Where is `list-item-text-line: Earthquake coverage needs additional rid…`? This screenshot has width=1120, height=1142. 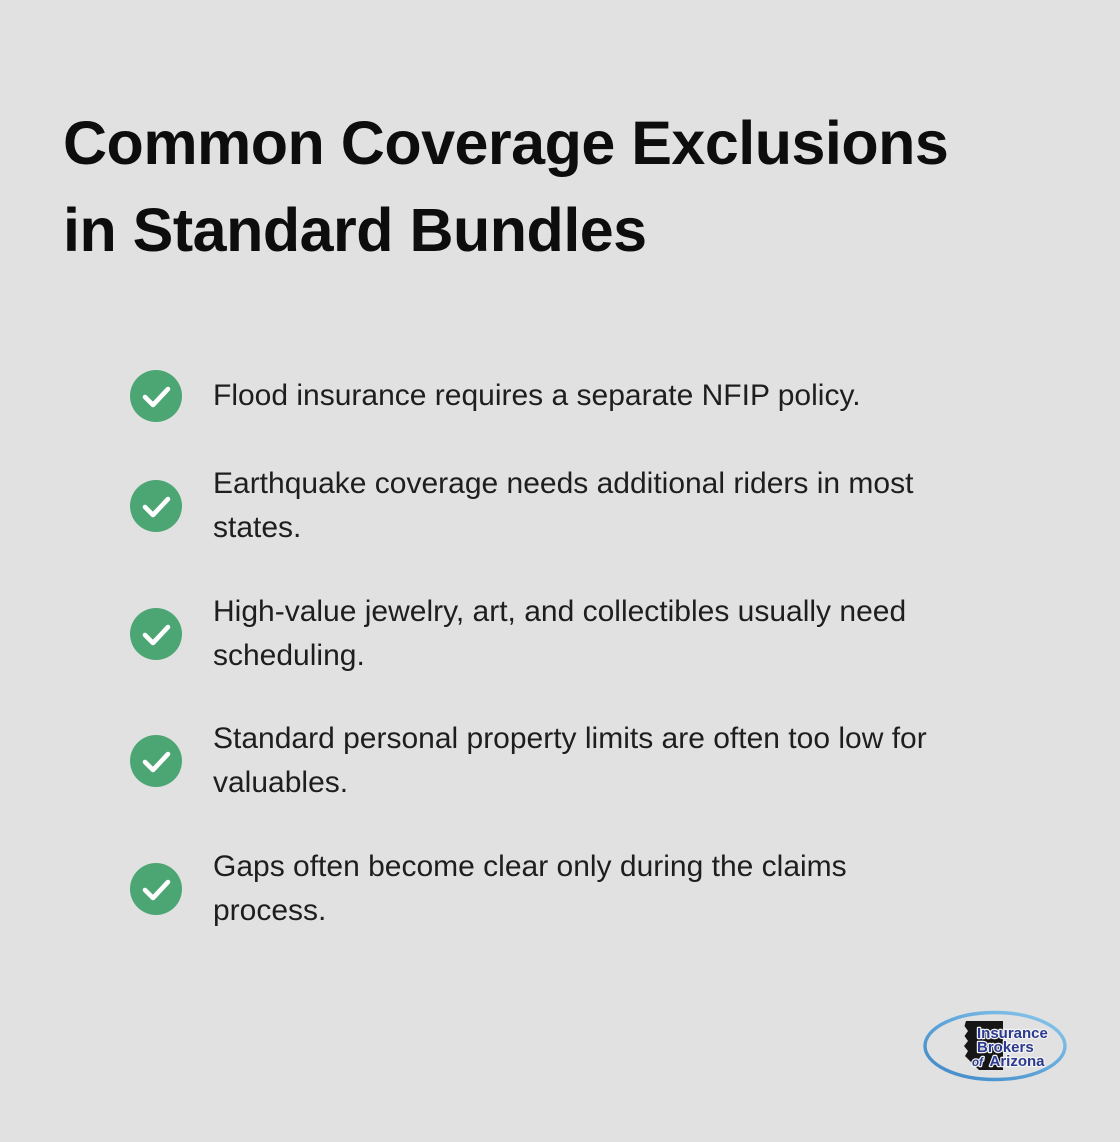 list-item-text-line: Earthquake coverage needs additional rid… is located at coordinates (563, 483).